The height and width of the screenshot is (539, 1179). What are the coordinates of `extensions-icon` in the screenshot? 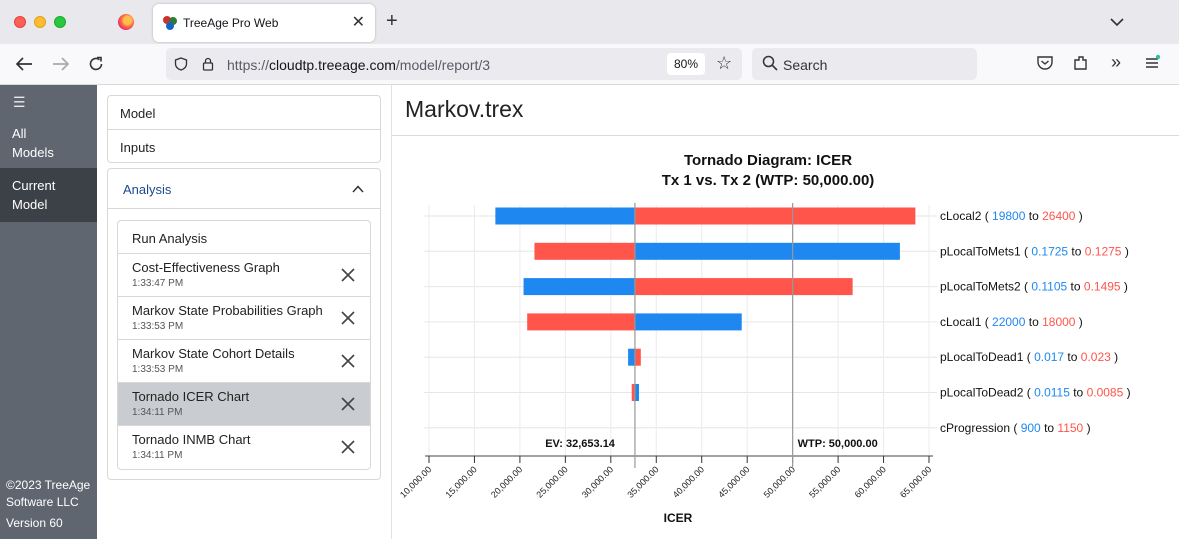 It's located at (1081, 63).